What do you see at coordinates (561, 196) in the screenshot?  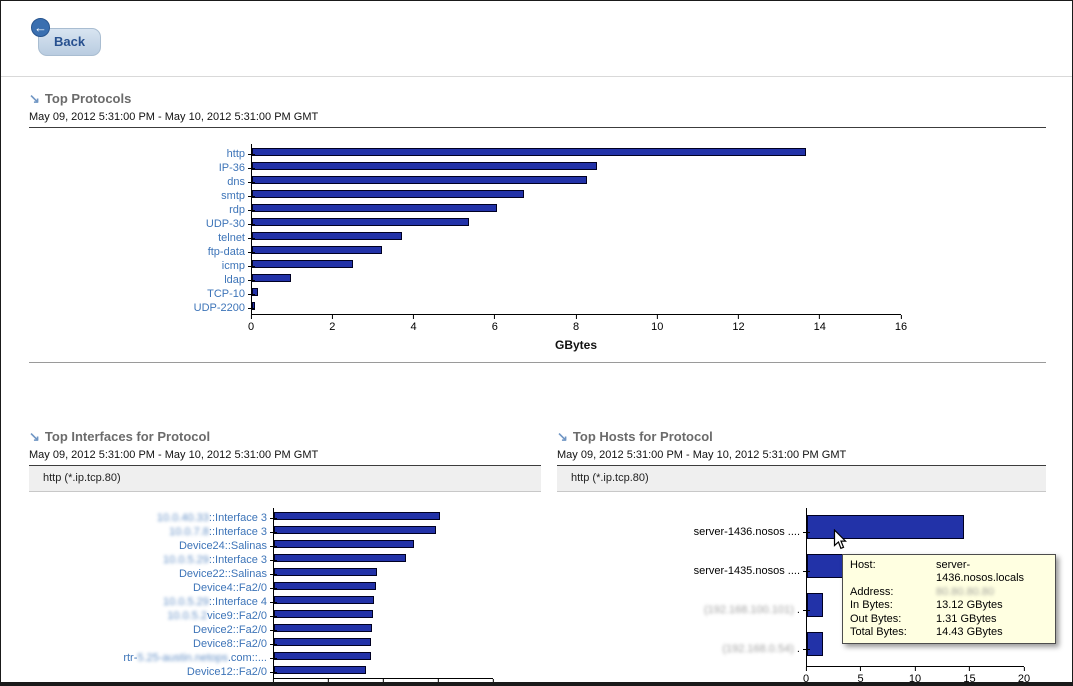 I see `bar-row: smtp` at bounding box center [561, 196].